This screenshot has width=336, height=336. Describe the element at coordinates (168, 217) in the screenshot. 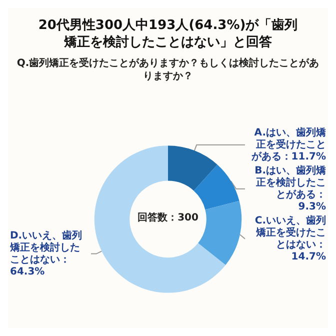

I see `text: 回答数：300` at that location.